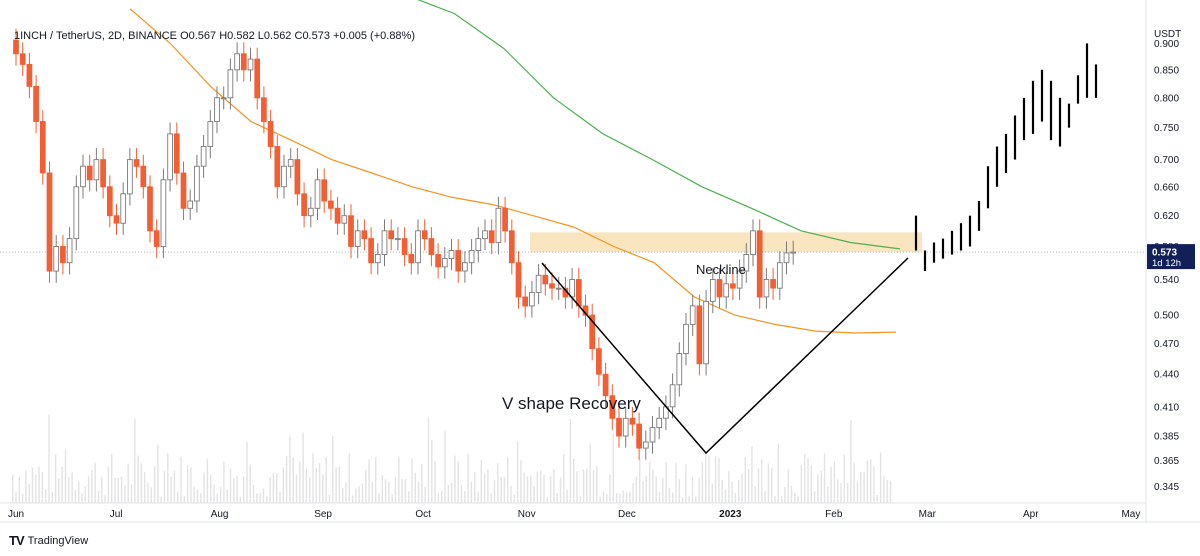 The width and height of the screenshot is (1200, 556). I want to click on projection-bars, so click(1006, 157).